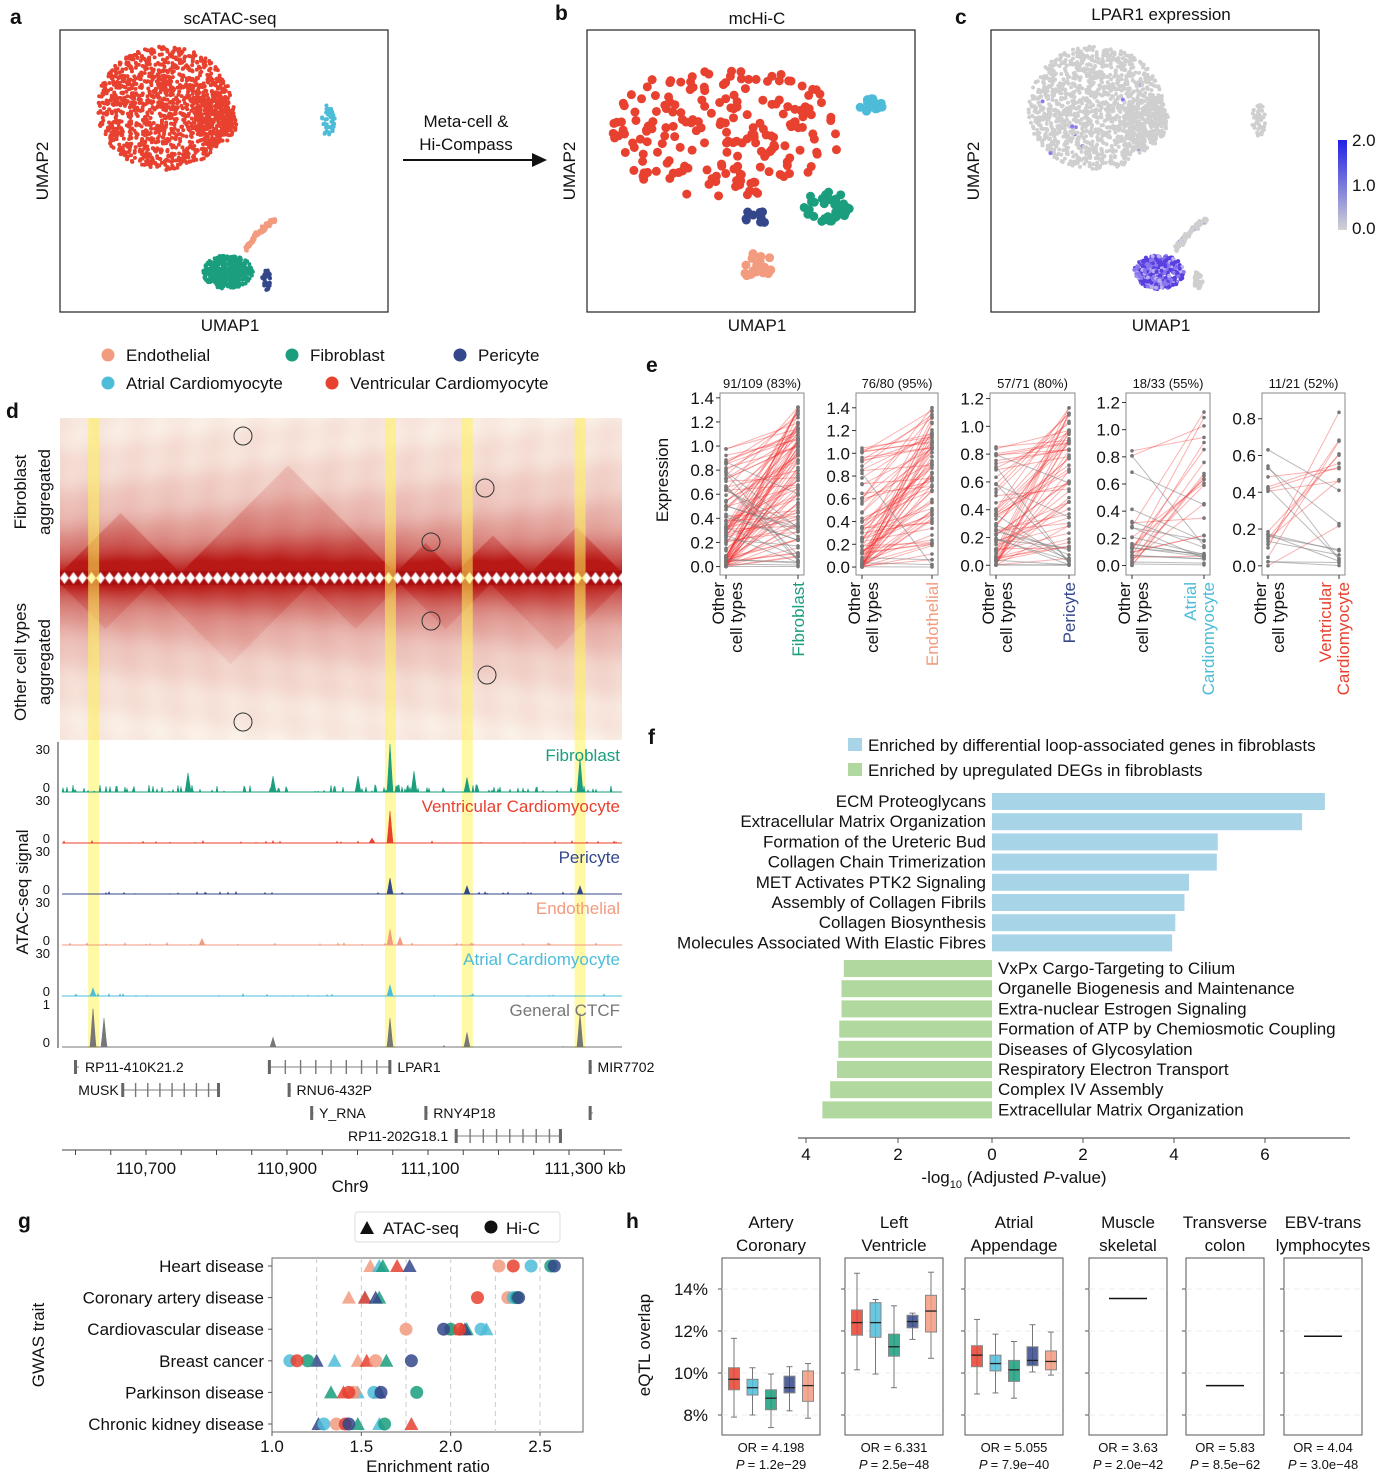 The image size is (1379, 1478). I want to click on loop-anchor-circle, so click(243, 436).